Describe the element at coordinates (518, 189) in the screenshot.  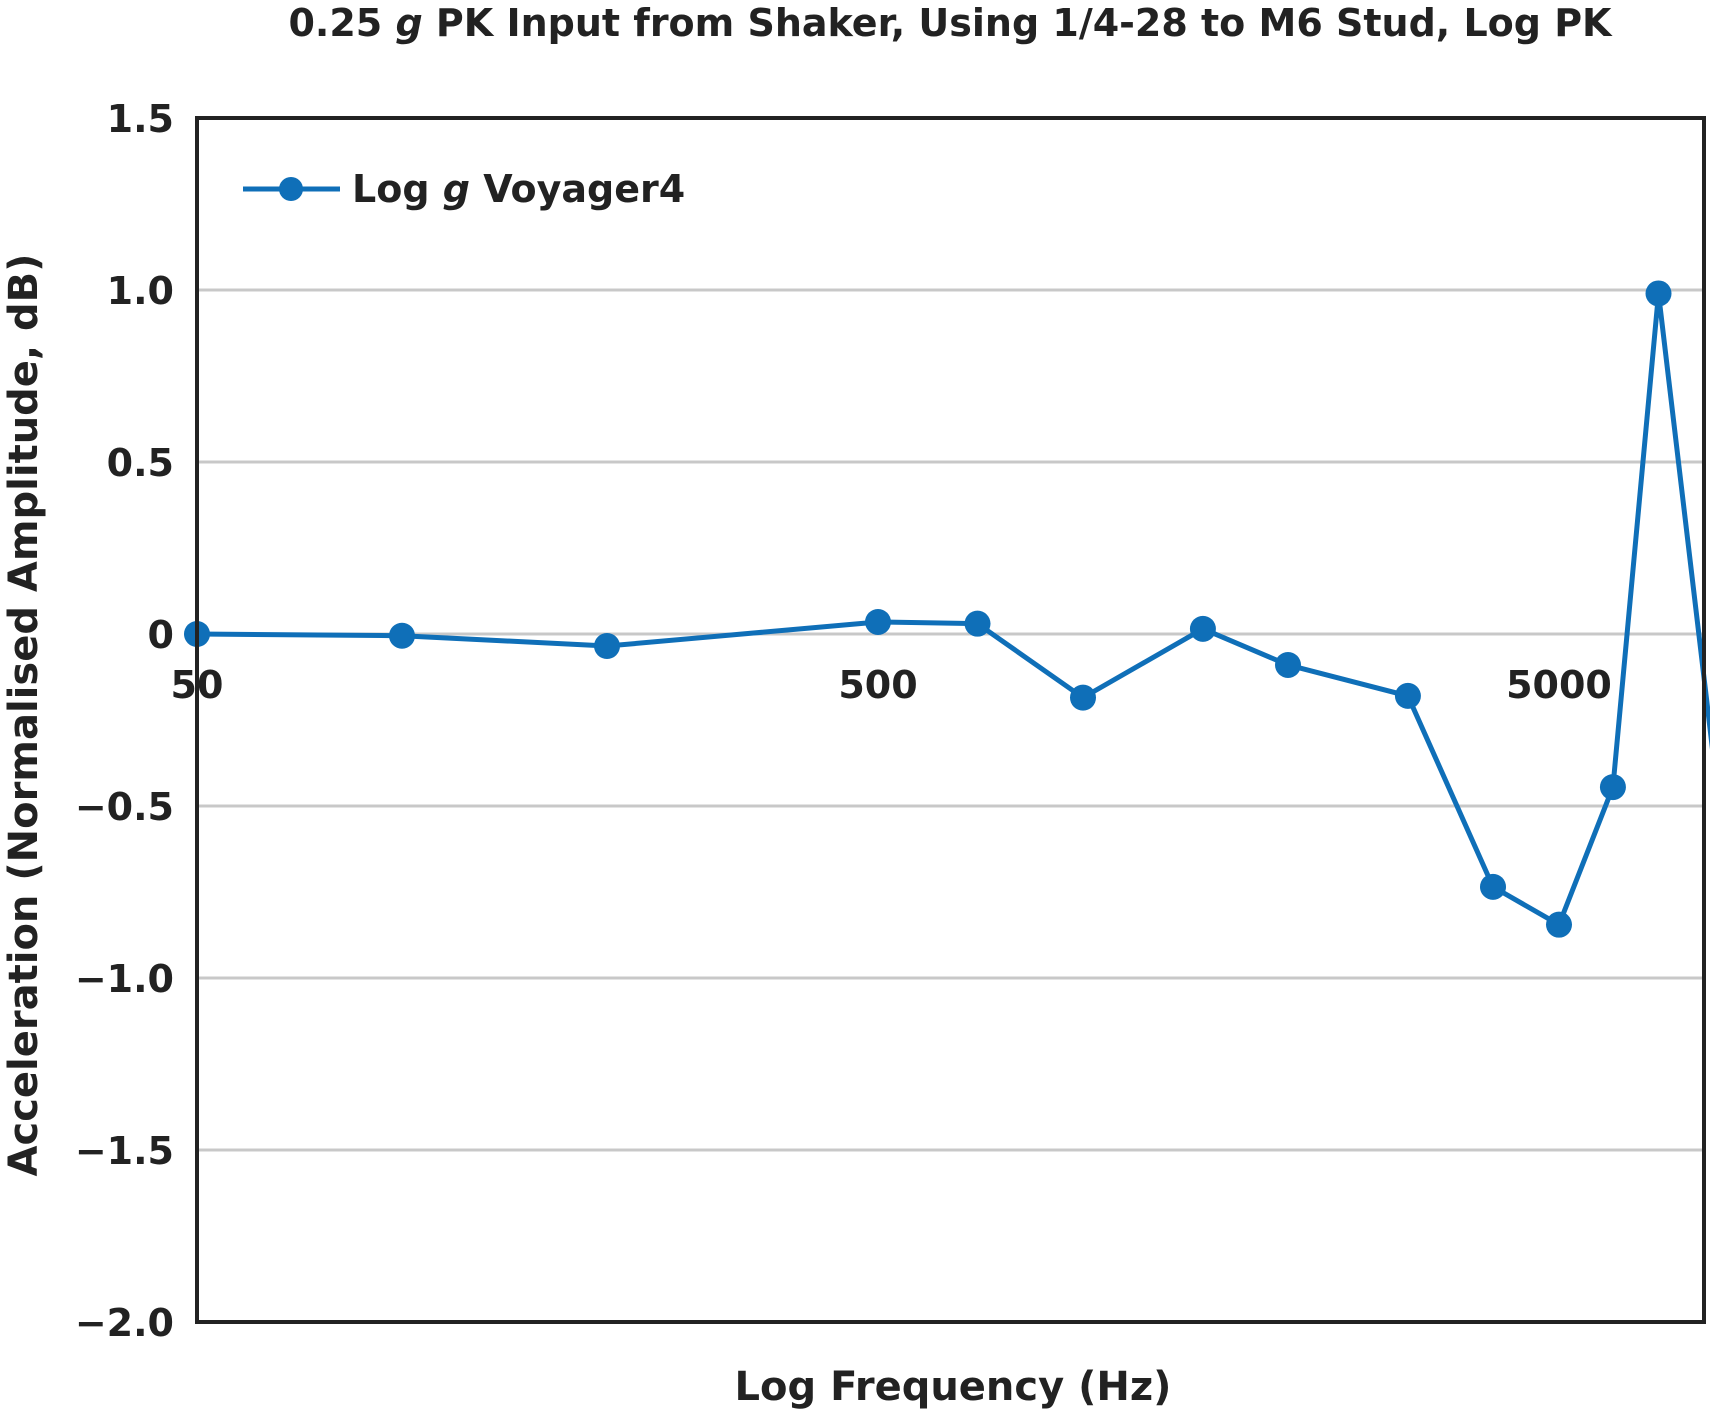
I see `legend-entry: Log g Voyager4` at that location.